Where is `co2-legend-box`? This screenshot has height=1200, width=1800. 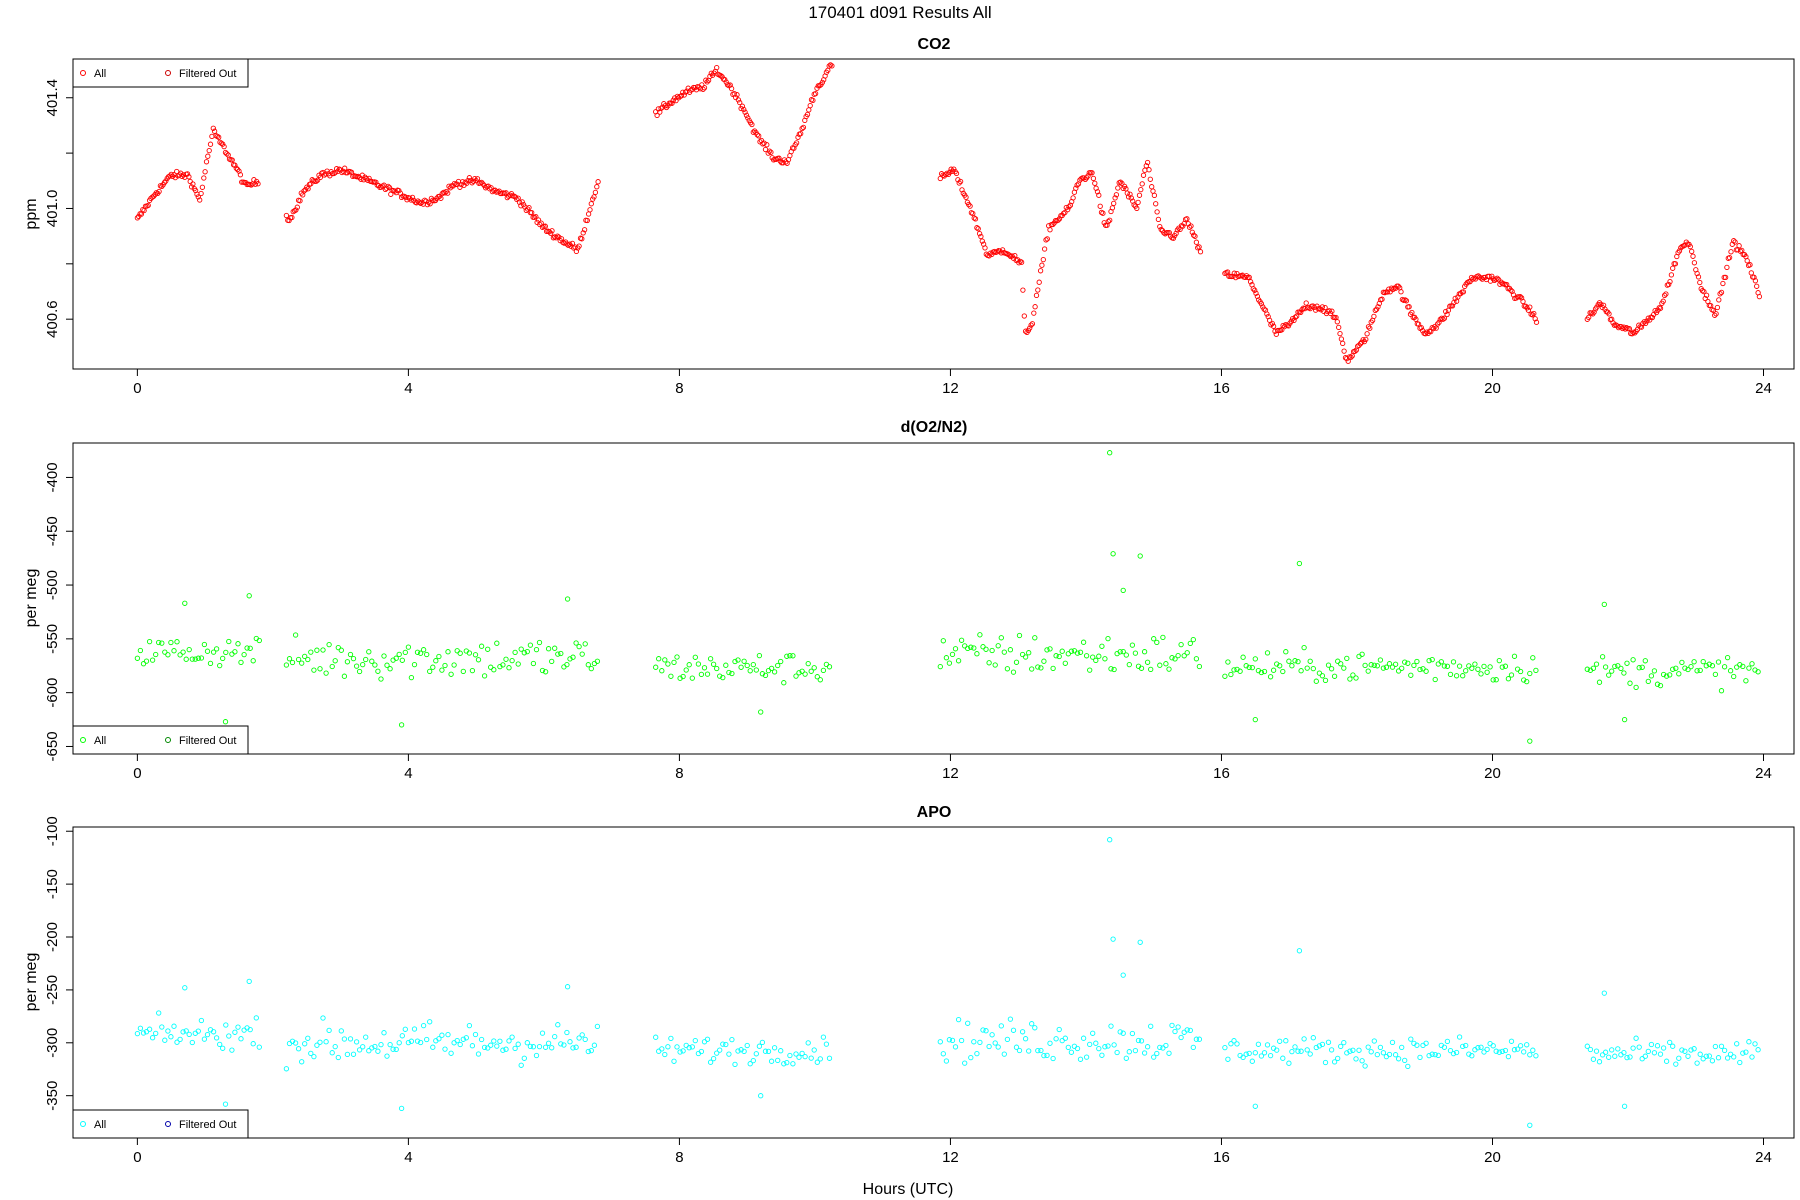 co2-legend-box is located at coordinates (160, 73).